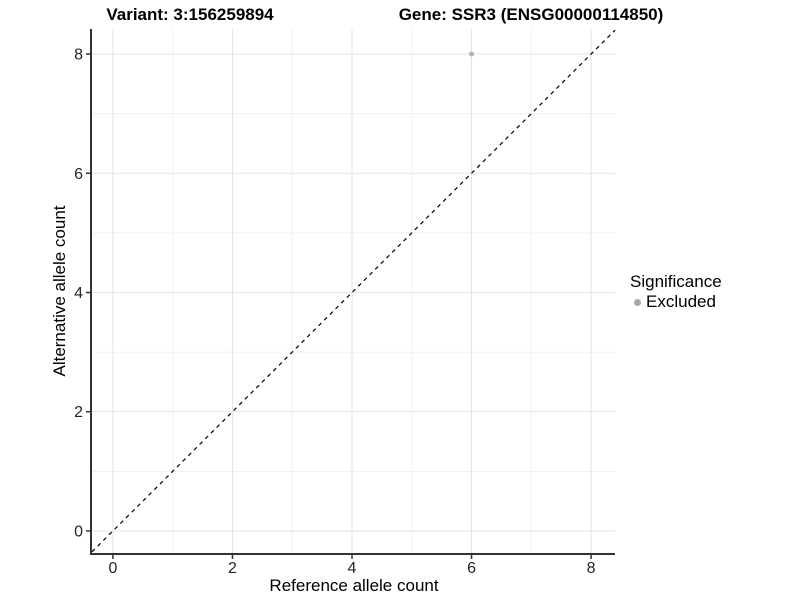  What do you see at coordinates (78, 55) in the screenshot?
I see `y-tick-label: 8` at bounding box center [78, 55].